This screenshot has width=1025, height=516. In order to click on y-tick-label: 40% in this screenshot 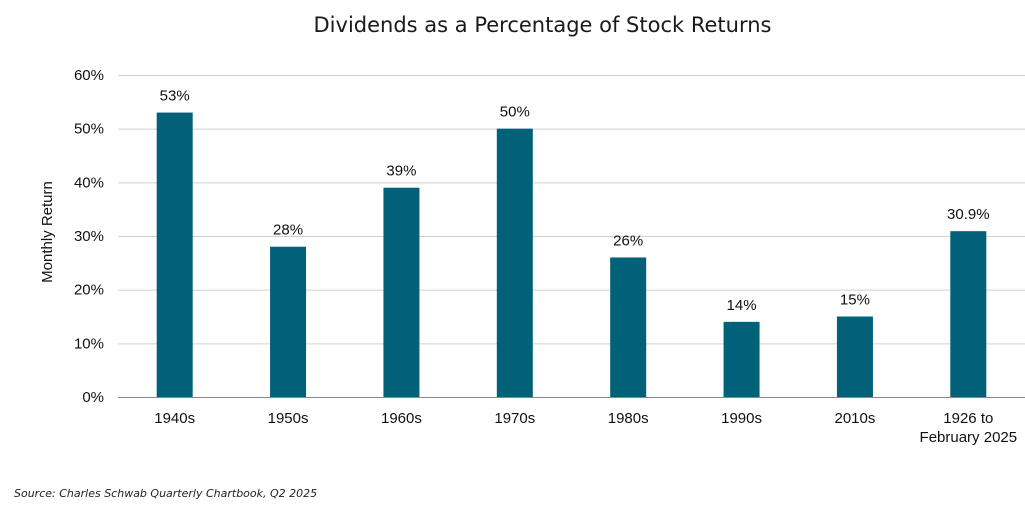, I will do `click(89, 182)`.